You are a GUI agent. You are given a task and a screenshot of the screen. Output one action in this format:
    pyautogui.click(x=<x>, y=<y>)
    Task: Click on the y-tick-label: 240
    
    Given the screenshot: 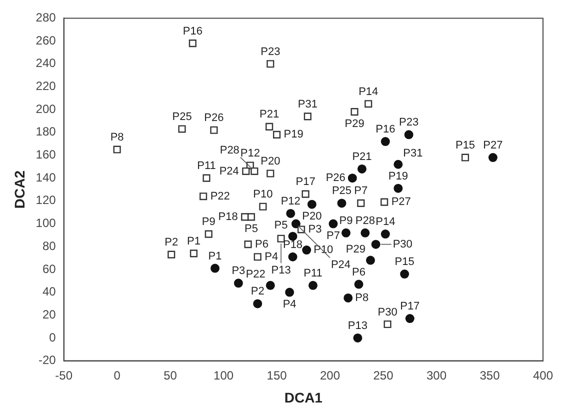 What is the action you would take?
    pyautogui.click(x=46, y=63)
    